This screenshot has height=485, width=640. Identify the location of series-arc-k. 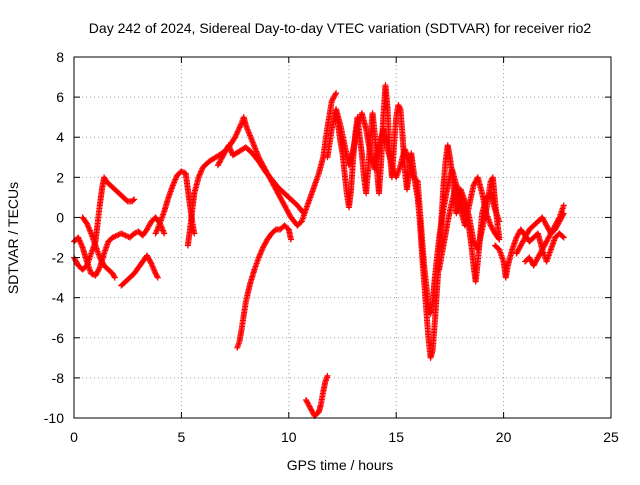
(413, 211).